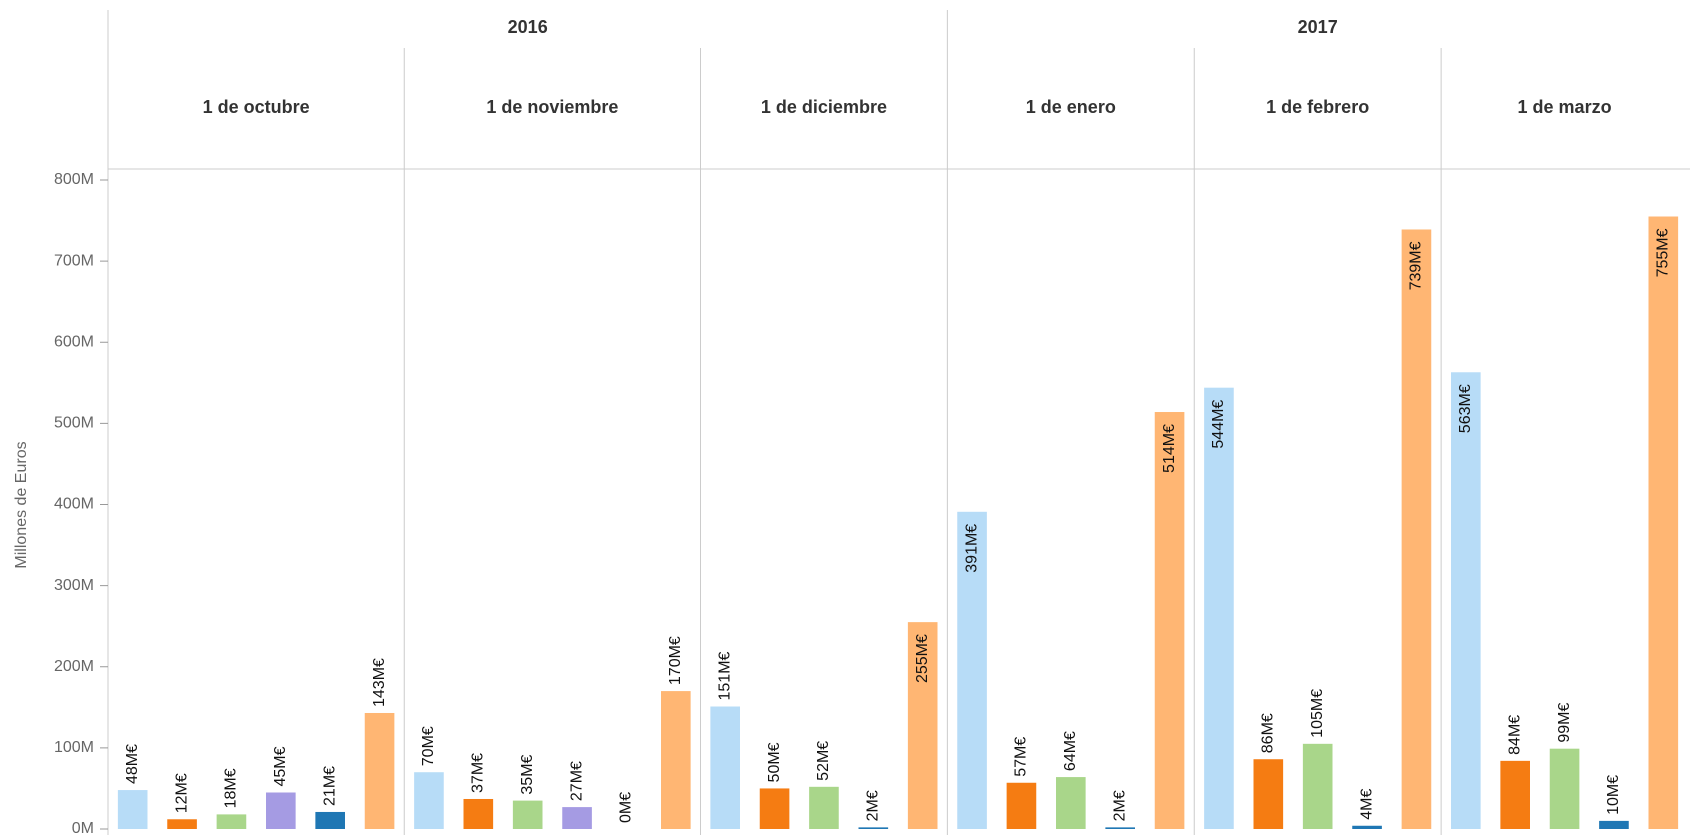 The height and width of the screenshot is (835, 1690). Describe the element at coordinates (231, 788) in the screenshot. I see `data-label: 18M€` at that location.